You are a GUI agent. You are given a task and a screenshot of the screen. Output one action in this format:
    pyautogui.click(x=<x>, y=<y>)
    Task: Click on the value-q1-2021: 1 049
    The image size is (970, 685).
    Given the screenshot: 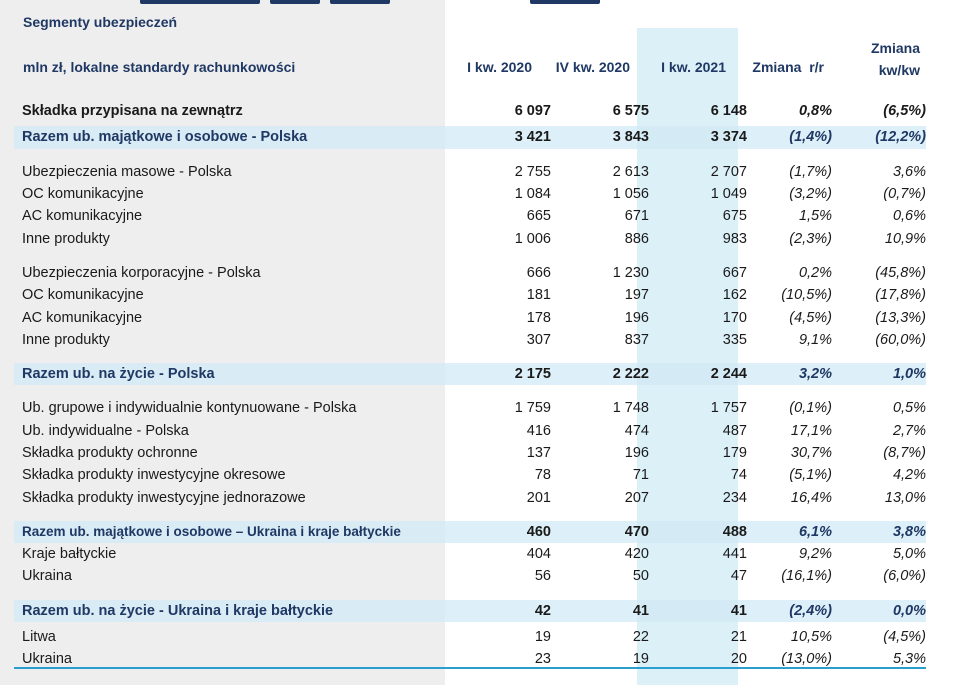 What is the action you would take?
    pyautogui.click(x=728, y=194)
    